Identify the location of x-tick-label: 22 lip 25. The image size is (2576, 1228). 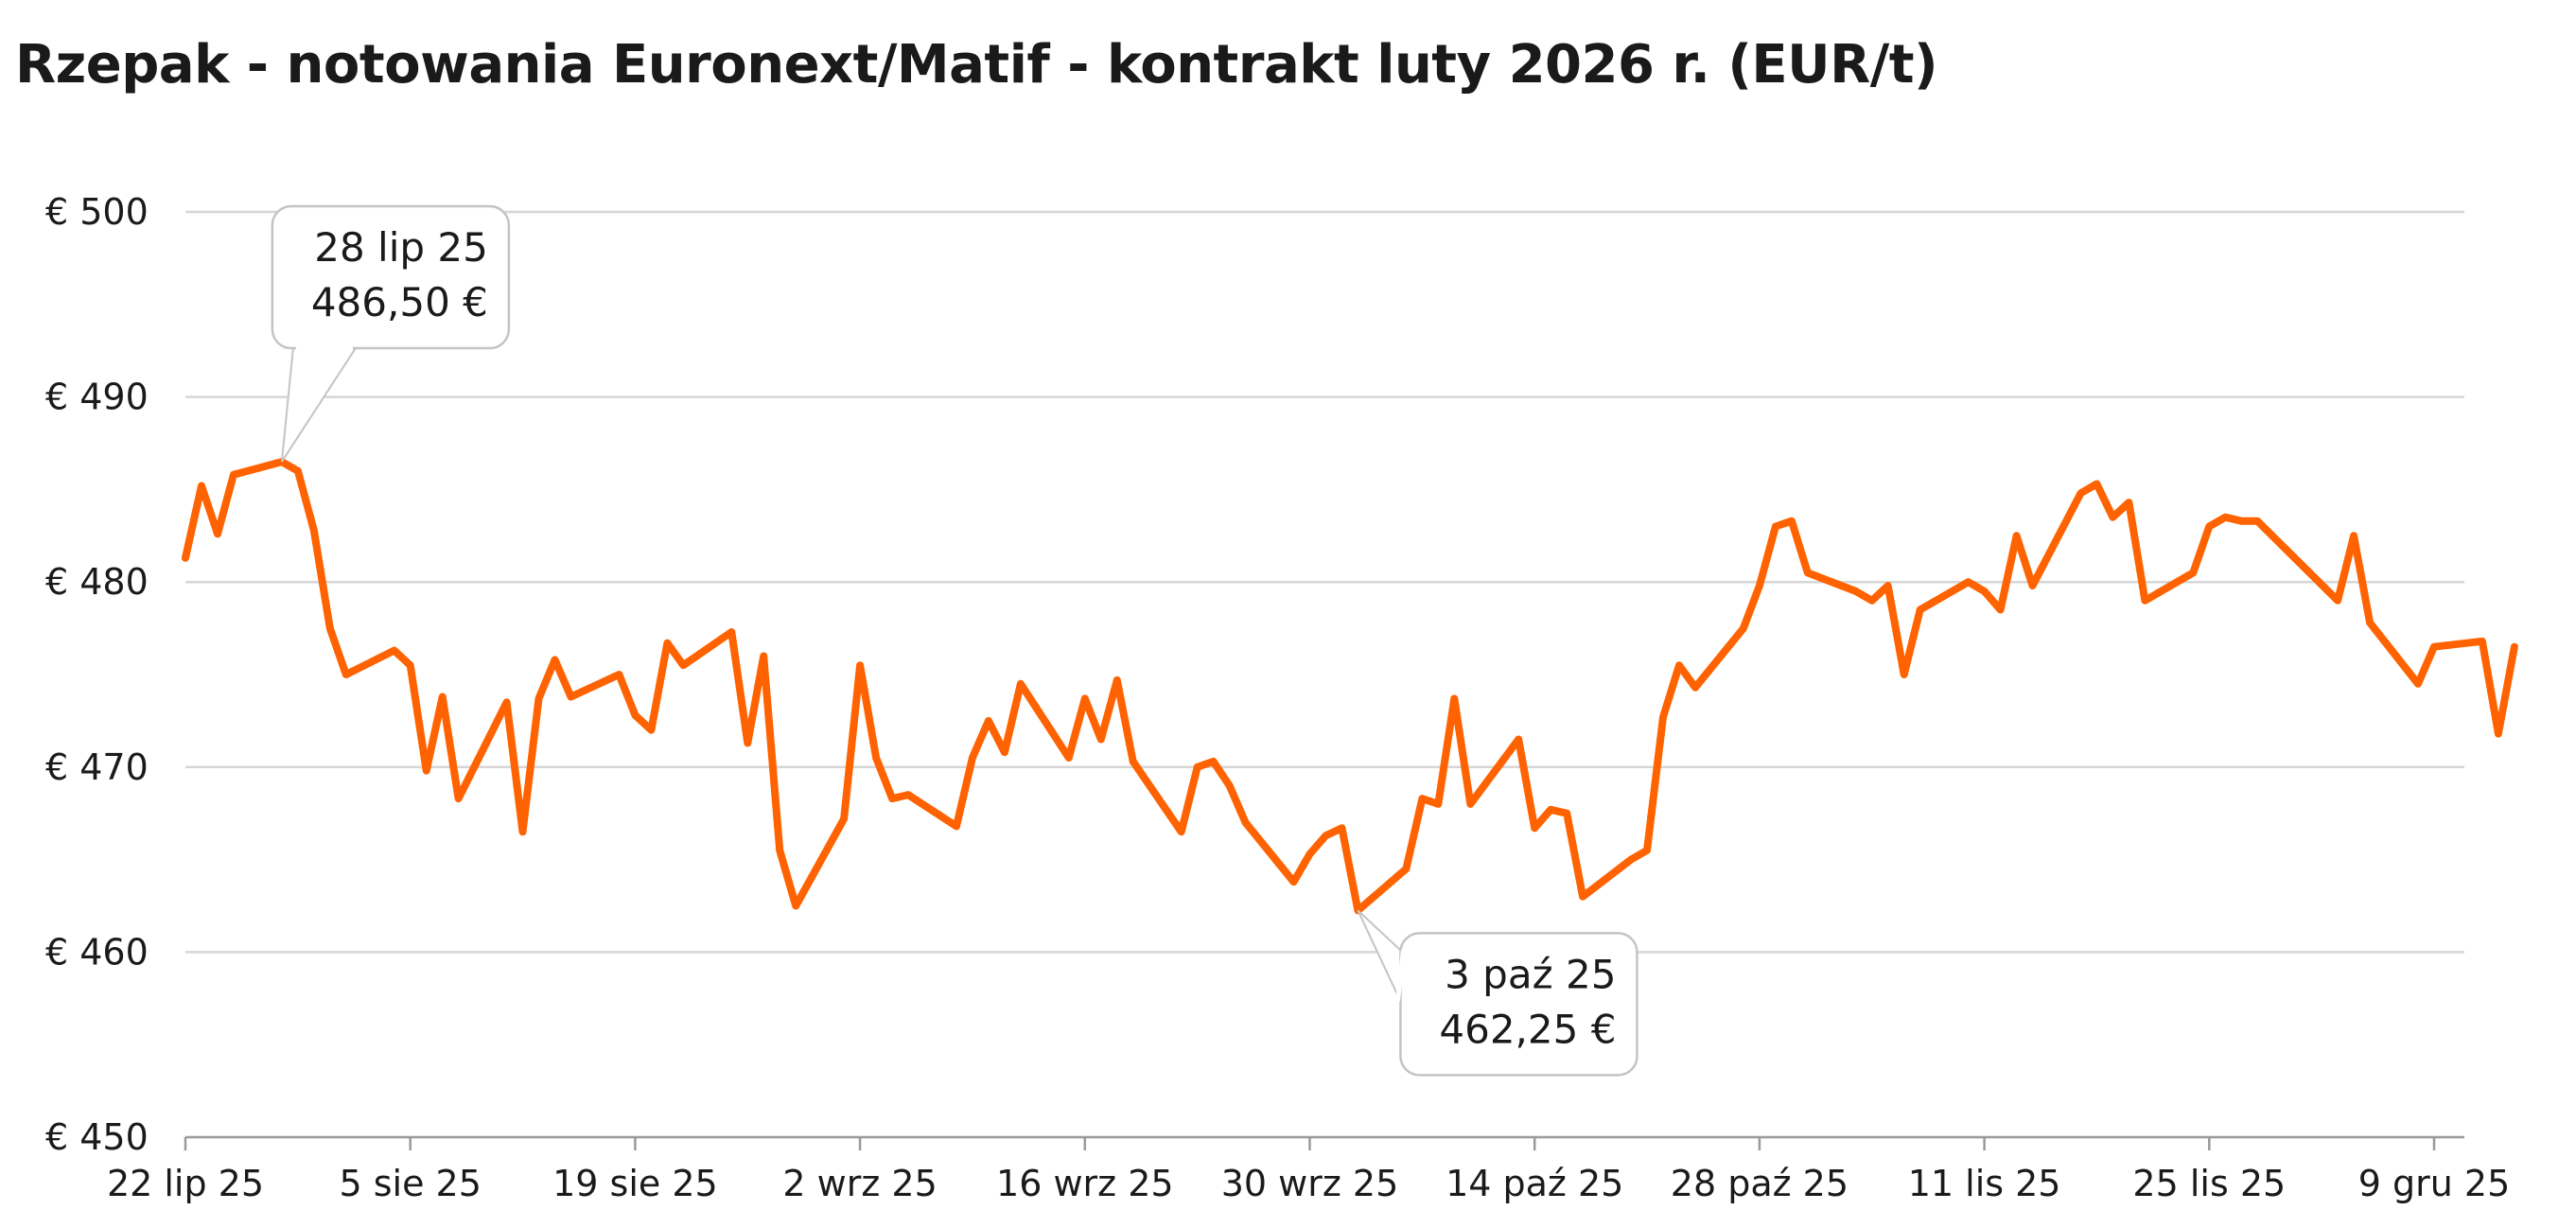
(186, 1183).